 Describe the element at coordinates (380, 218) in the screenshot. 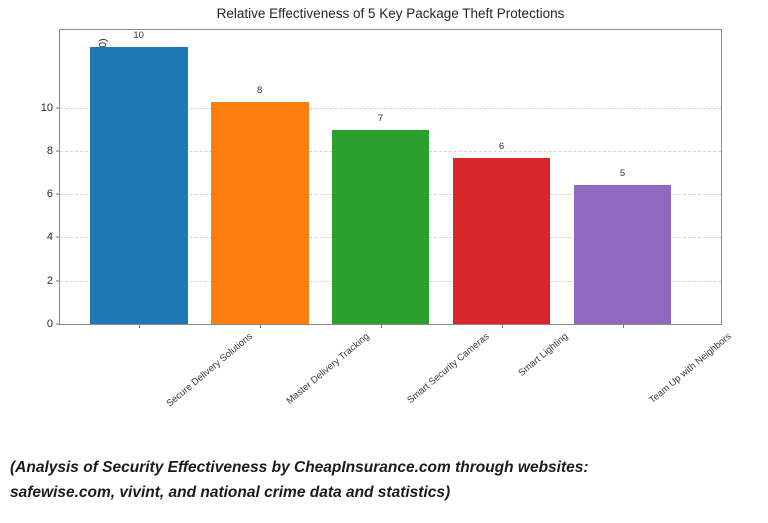

I see `bar-smart-security-cameras: 7` at that location.